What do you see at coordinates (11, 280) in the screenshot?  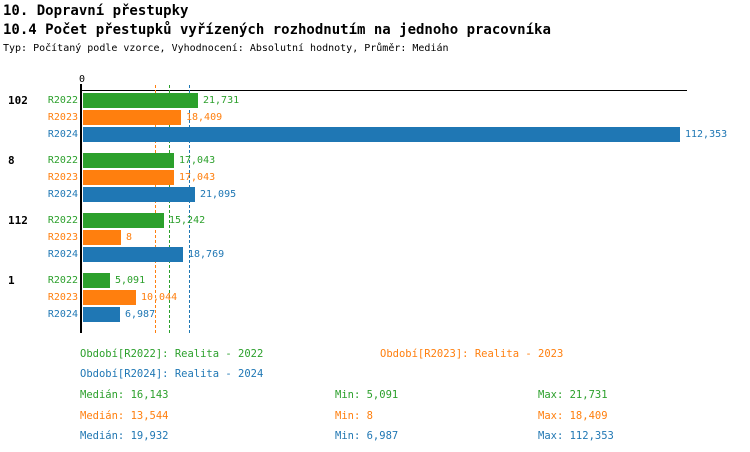 I see `category-label: 1` at bounding box center [11, 280].